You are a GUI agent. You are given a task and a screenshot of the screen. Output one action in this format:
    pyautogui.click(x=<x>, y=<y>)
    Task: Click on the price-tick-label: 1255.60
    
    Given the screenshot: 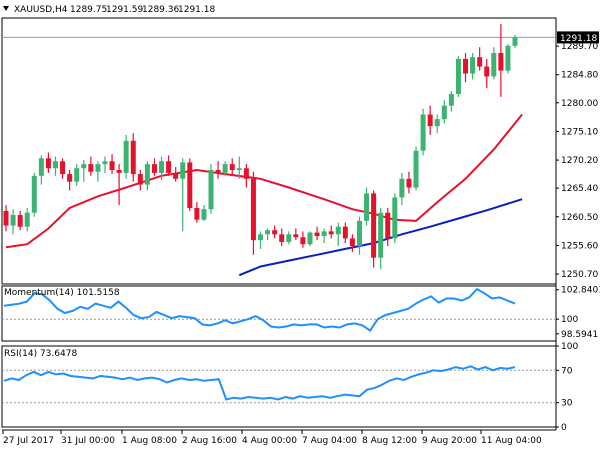 What is the action you would take?
    pyautogui.click(x=579, y=246)
    